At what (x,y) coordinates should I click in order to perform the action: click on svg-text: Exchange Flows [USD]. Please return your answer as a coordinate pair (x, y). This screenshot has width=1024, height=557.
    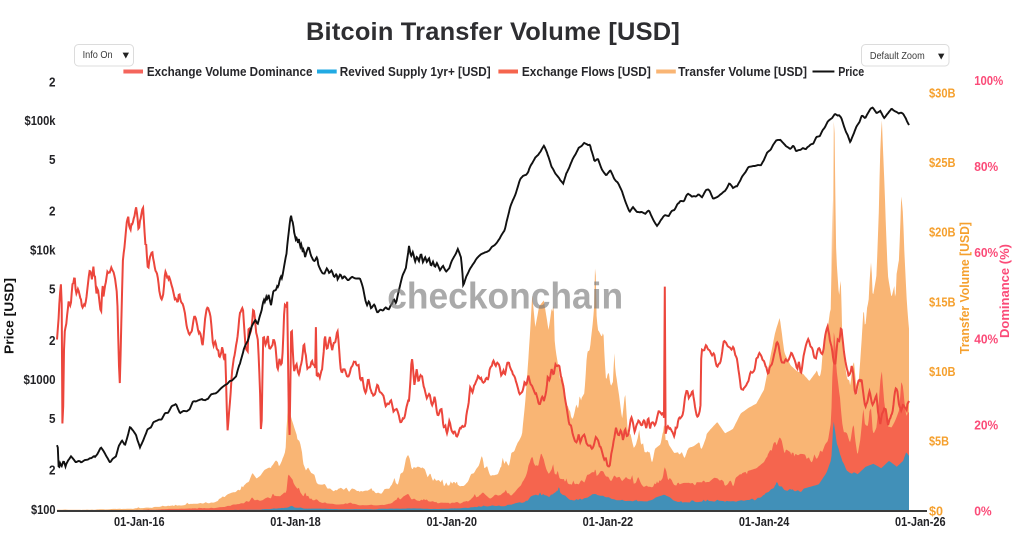
    Looking at the image, I should click on (586, 71).